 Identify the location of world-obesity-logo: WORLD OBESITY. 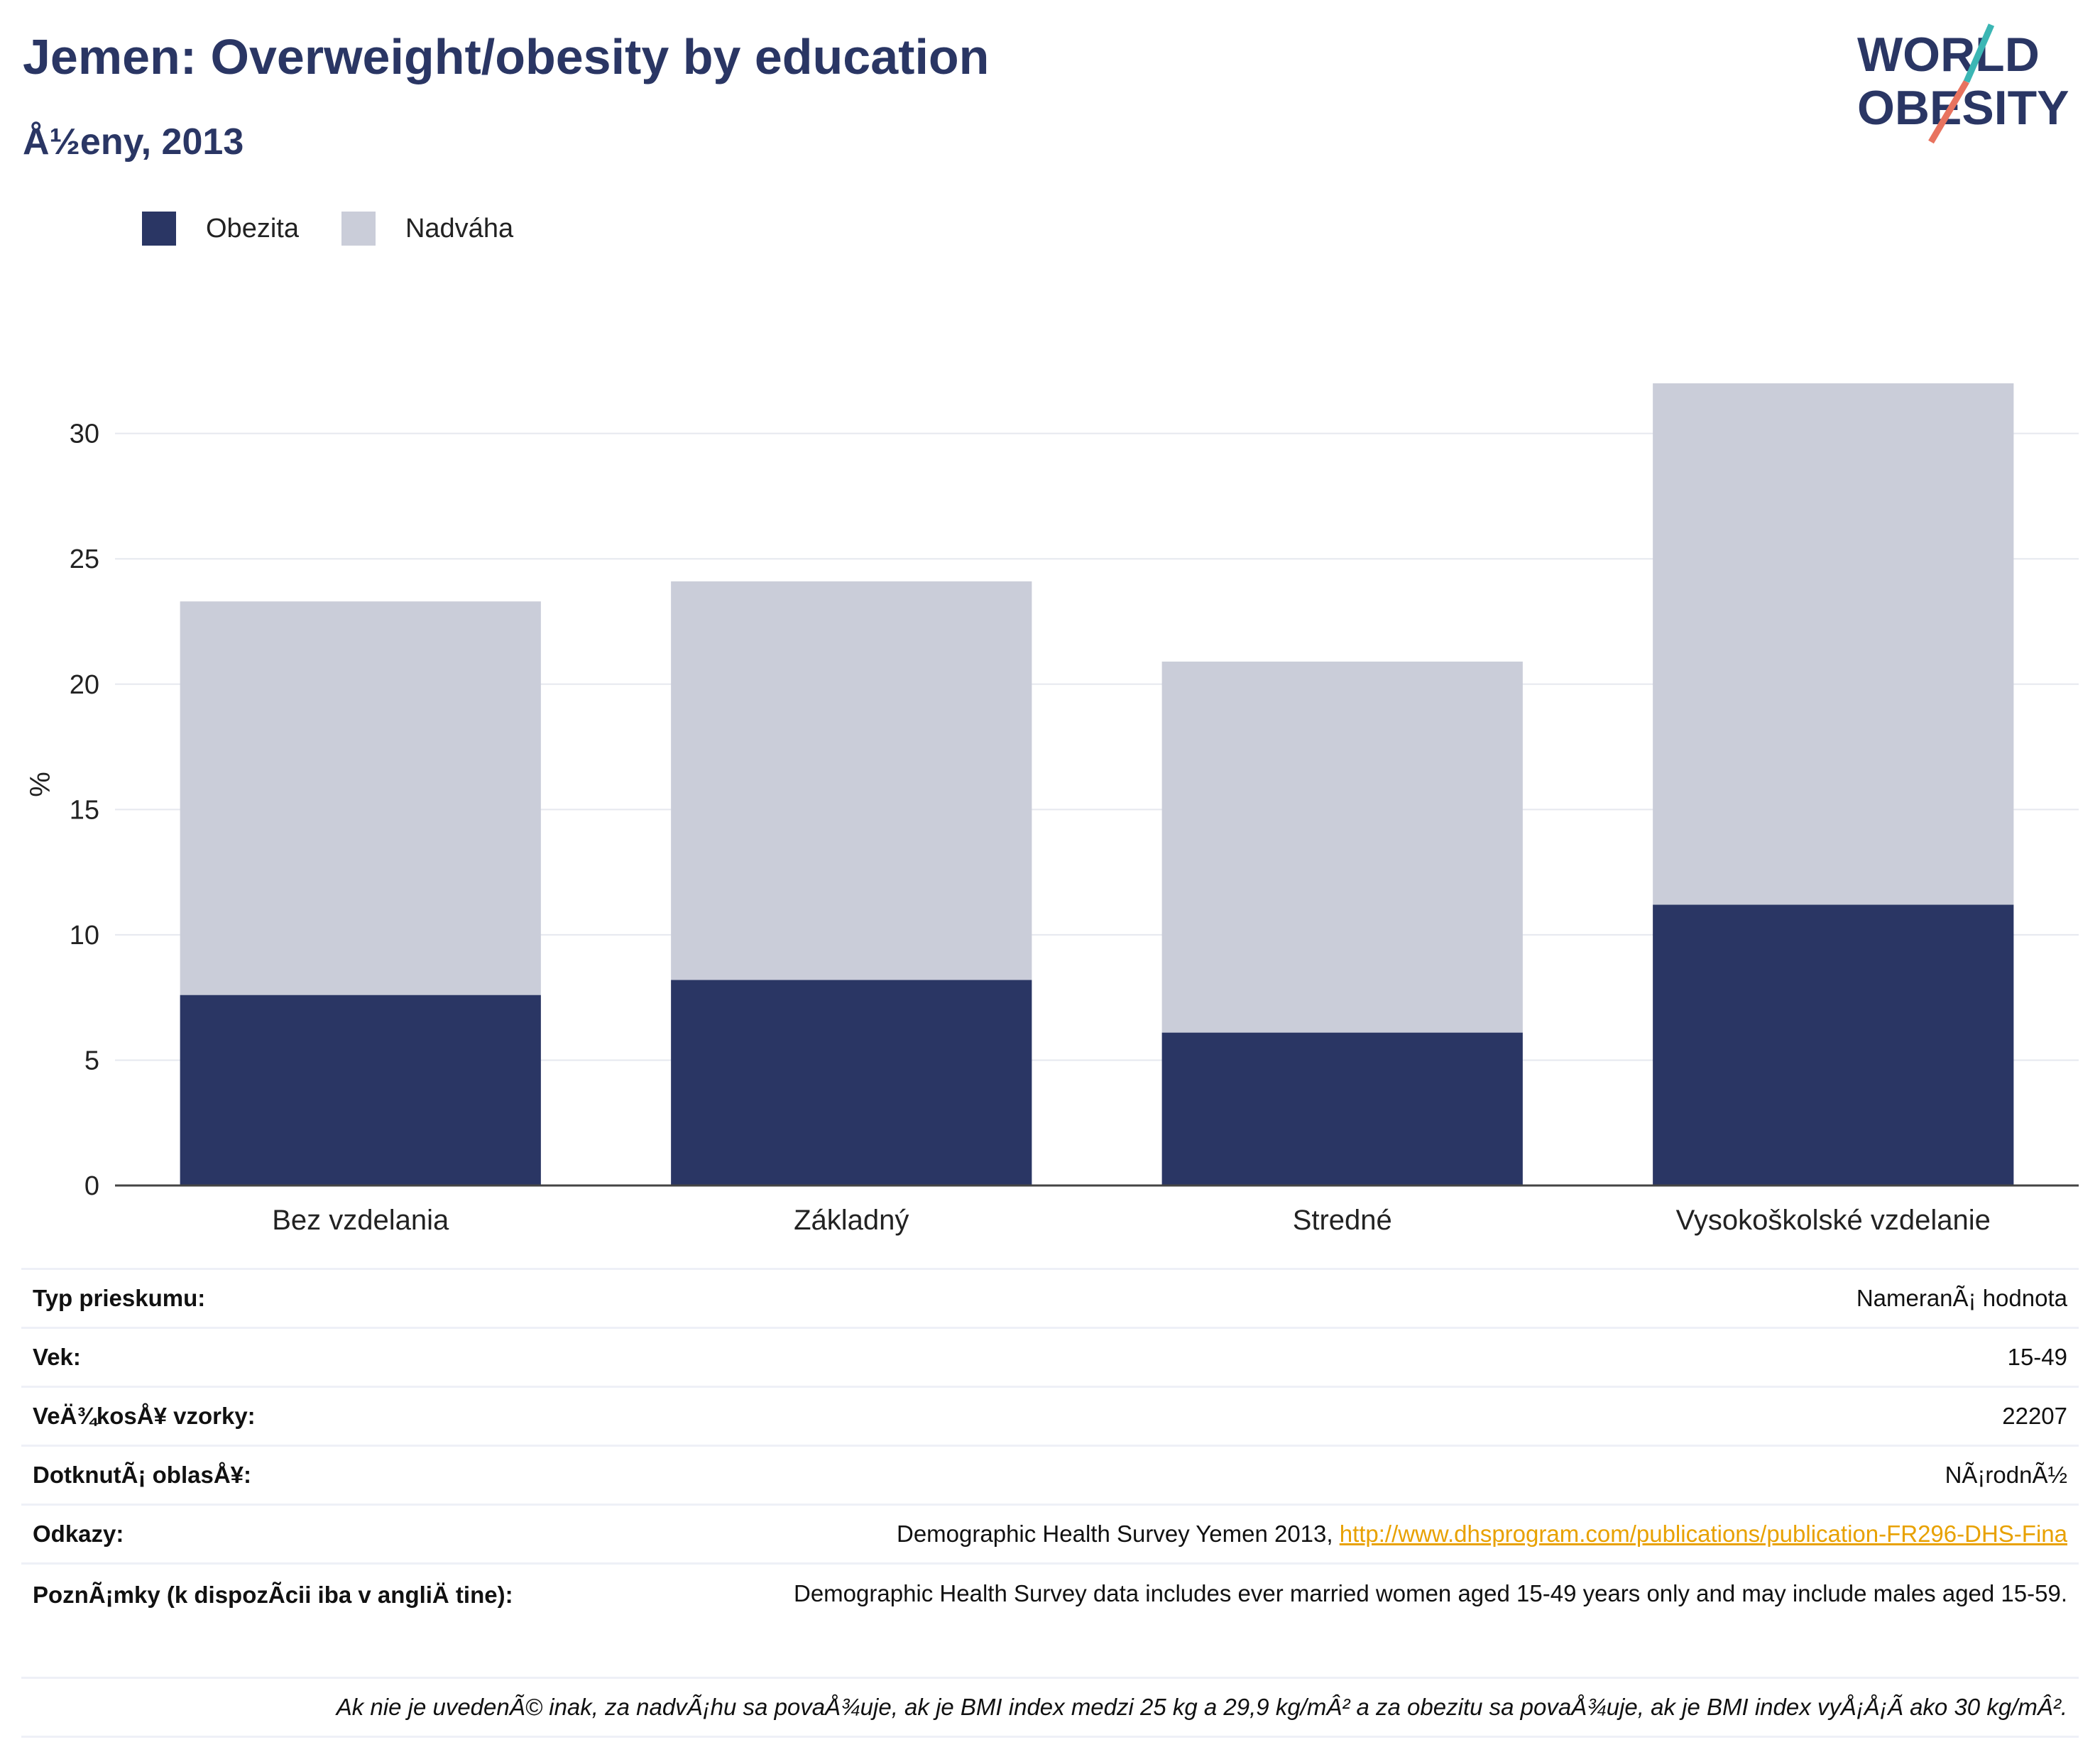
(1963, 83).